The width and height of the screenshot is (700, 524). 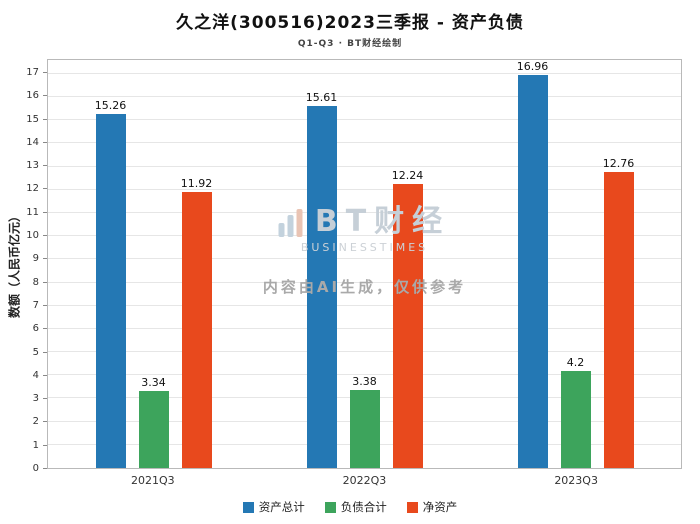 I want to click on x-tick-label-2021Q3: 2021Q3, so click(x=153, y=480).